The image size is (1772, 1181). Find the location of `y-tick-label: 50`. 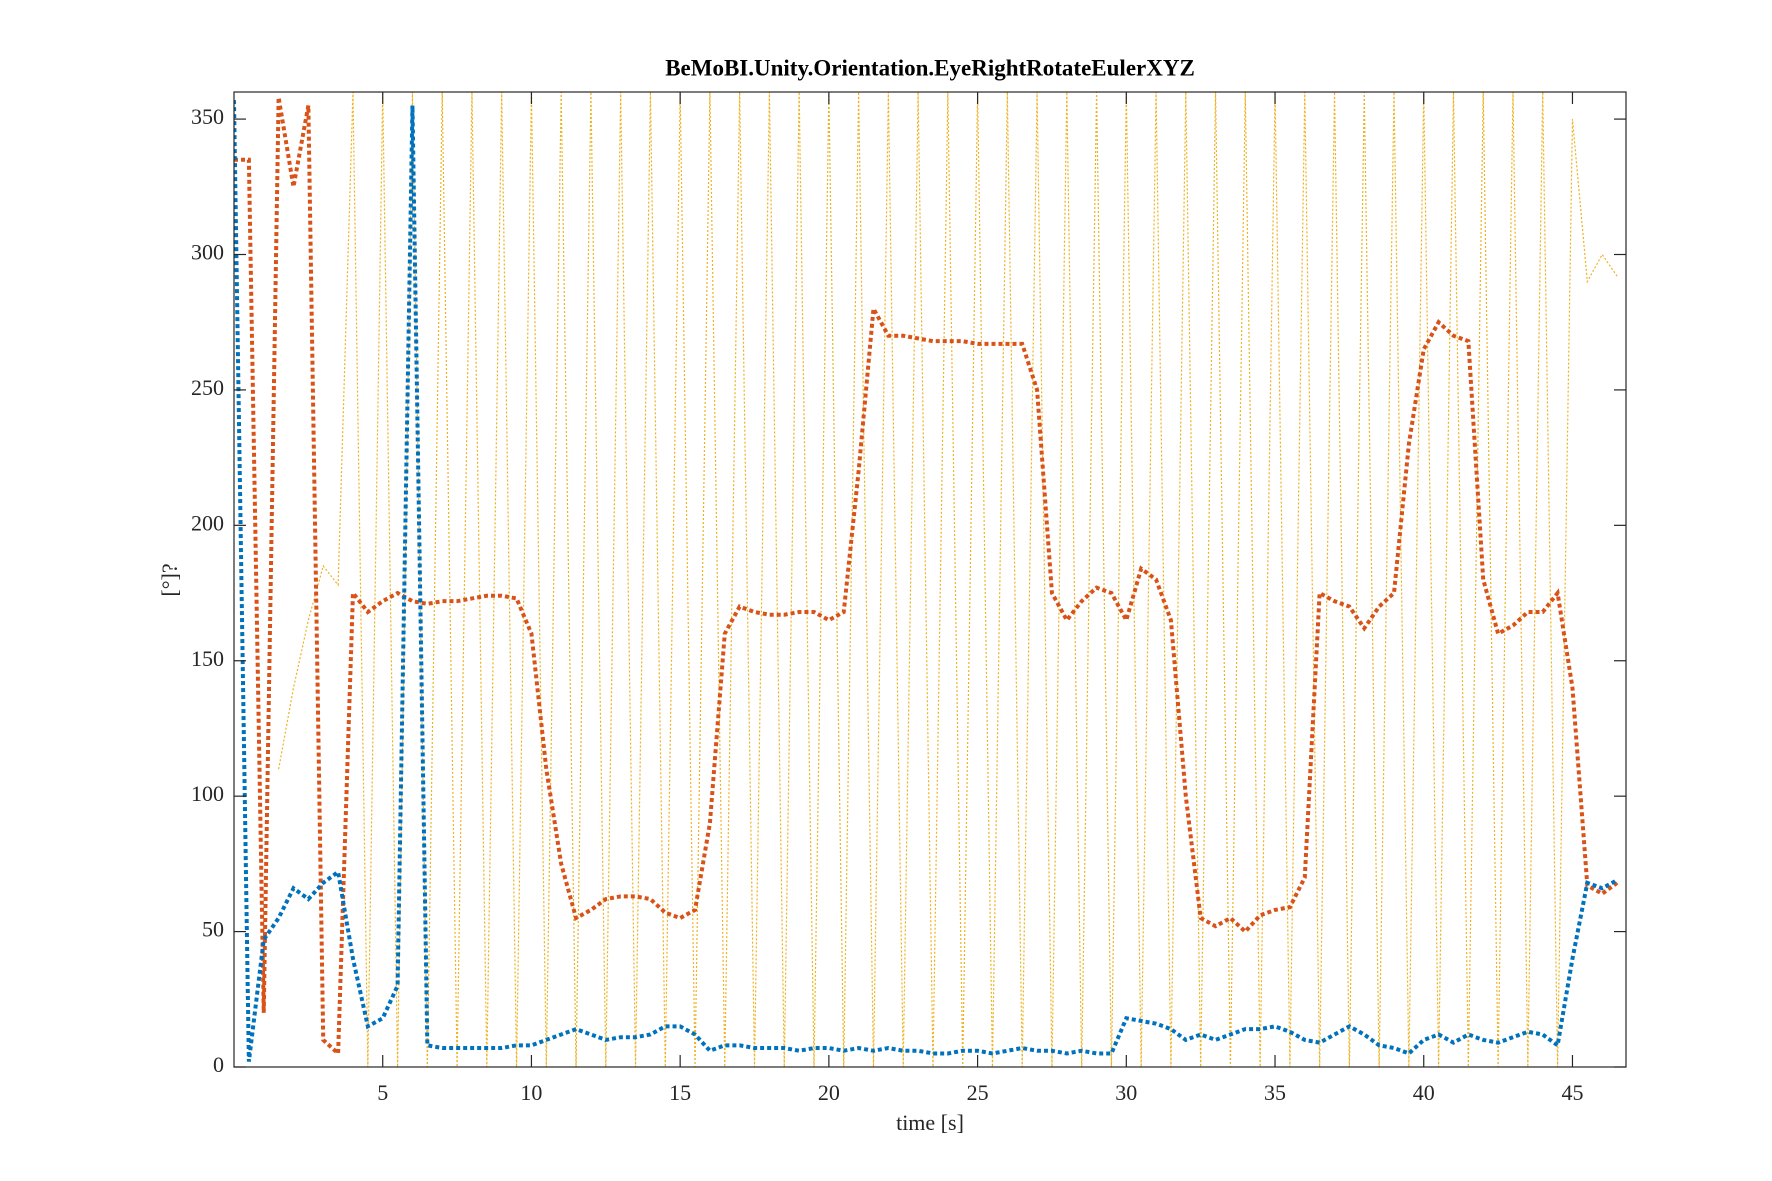

y-tick-label: 50 is located at coordinates (213, 929).